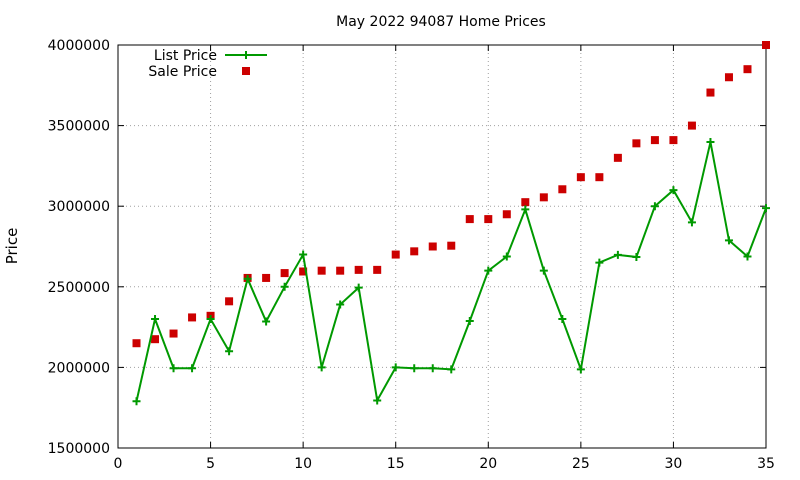 The image size is (800, 480). I want to click on x-tick-label: 20, so click(488, 464).